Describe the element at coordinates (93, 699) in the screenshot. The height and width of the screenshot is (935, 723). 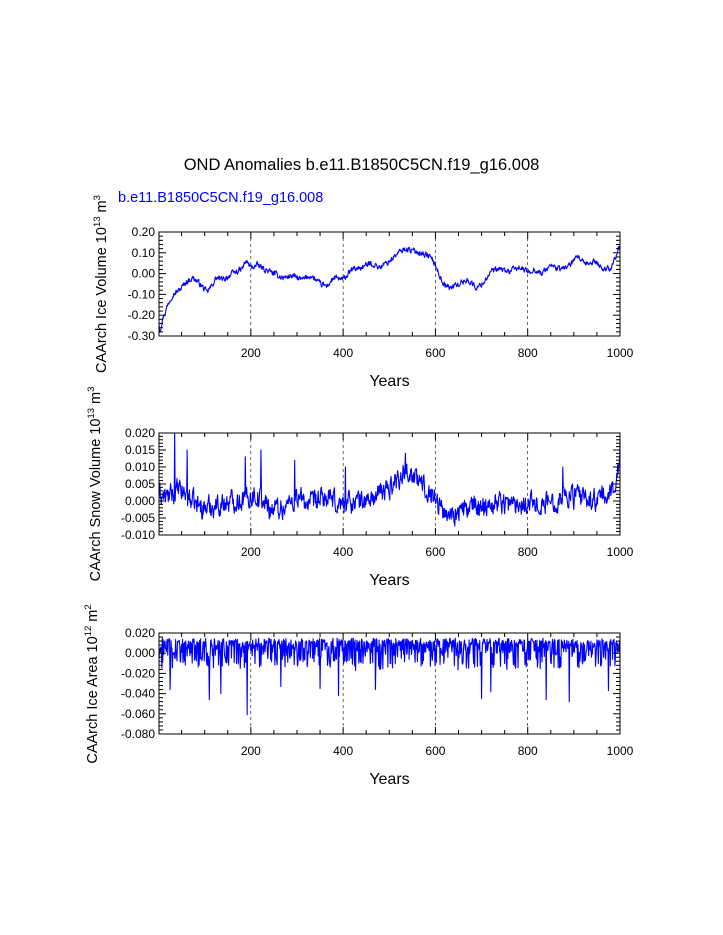
I see `y-axis-title-text: CAArch Ice Area 10` at that location.